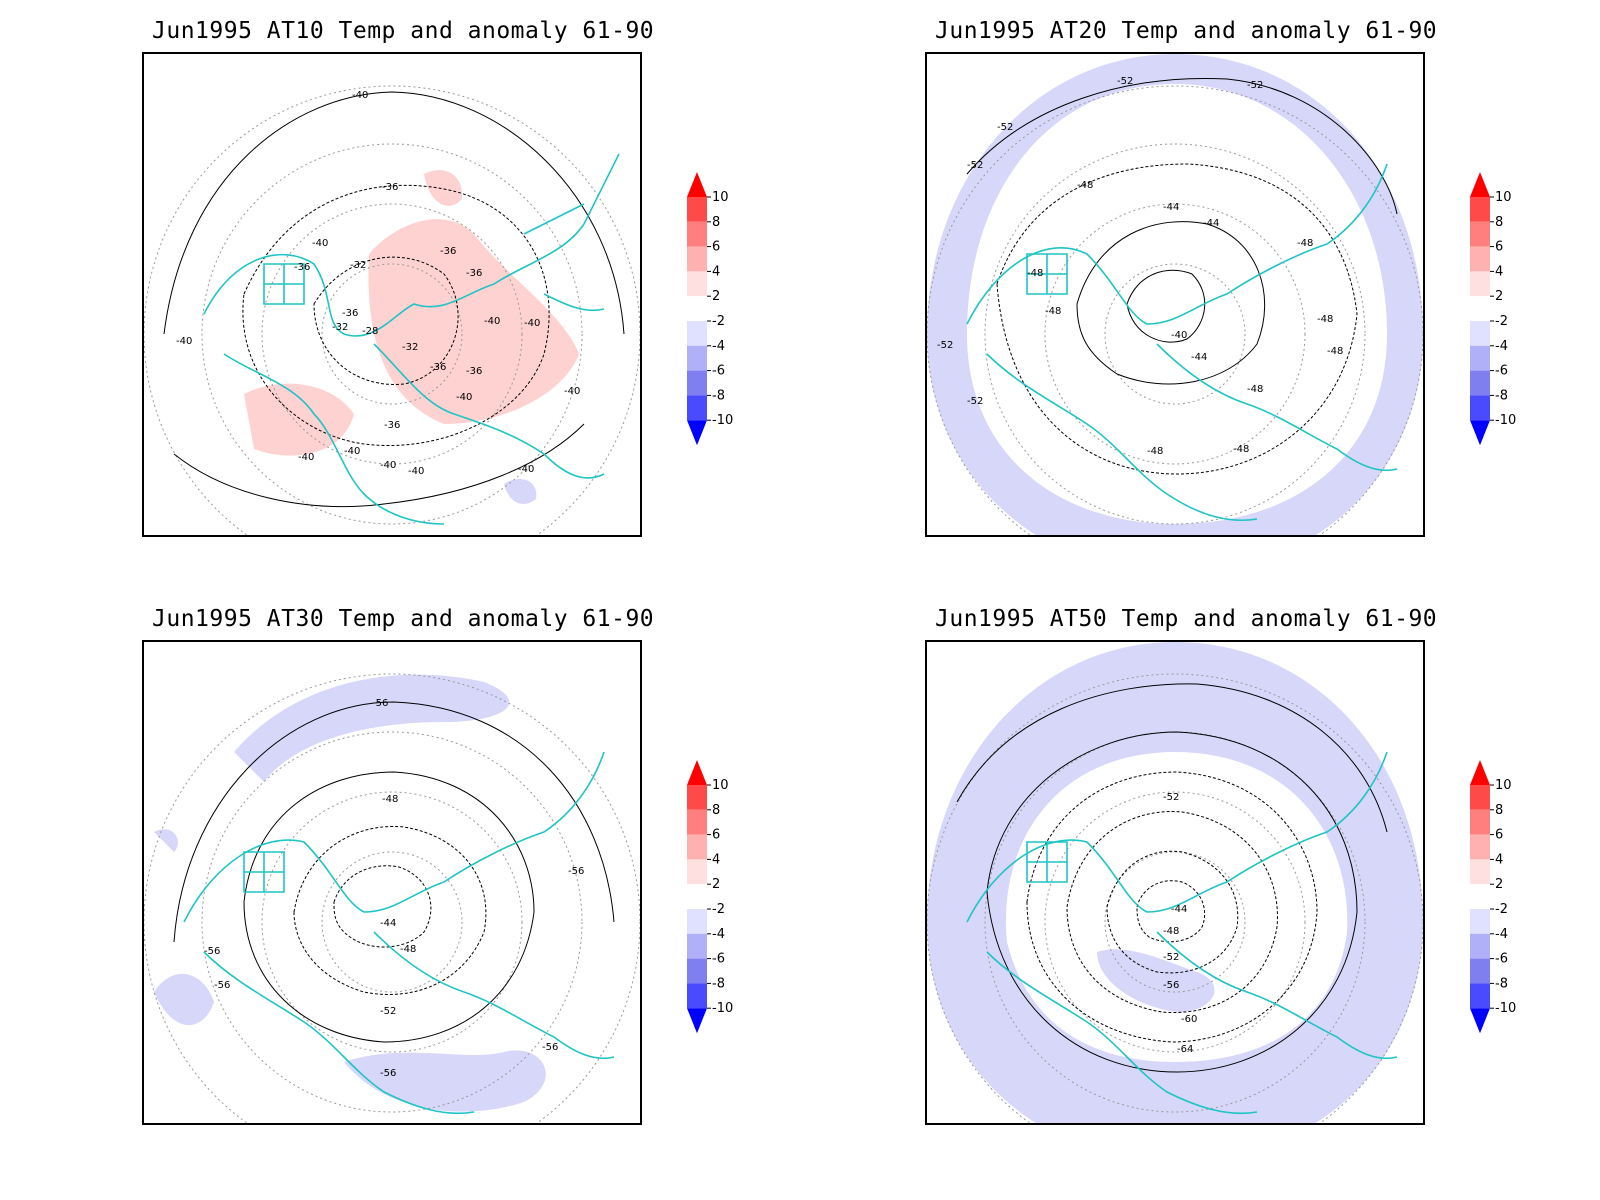  Describe the element at coordinates (1186, 619) in the screenshot. I see `panel-title: Jun1995 AT50 Temp and anomaly 61-90` at that location.